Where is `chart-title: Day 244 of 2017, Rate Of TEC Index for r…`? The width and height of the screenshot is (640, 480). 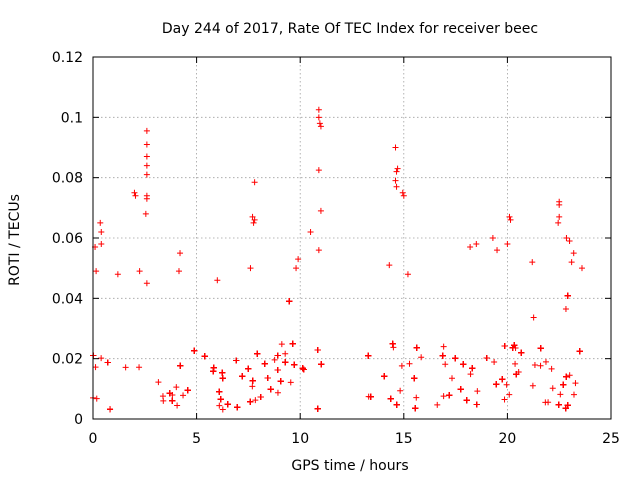
chart-title: Day 244 of 2017, Rate Of TEC Index for r… is located at coordinates (350, 29).